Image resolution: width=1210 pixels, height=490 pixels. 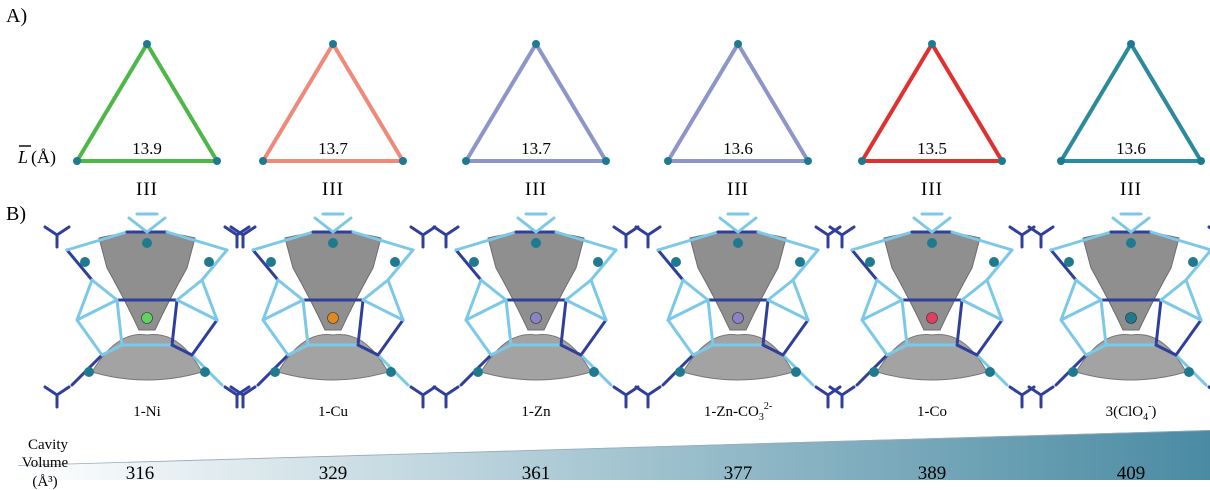 What do you see at coordinates (44, 482) in the screenshot?
I see `cavity-label-line3: (Å³)` at bounding box center [44, 482].